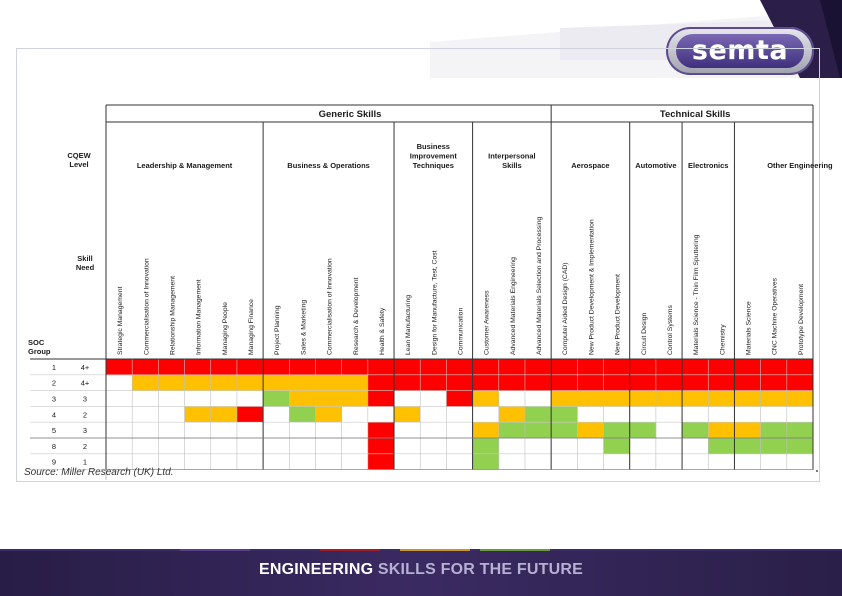 Image resolution: width=842 pixels, height=596 pixels. What do you see at coordinates (591, 287) in the screenshot?
I see `skill-column-label: New Product Development & Implementation` at bounding box center [591, 287].